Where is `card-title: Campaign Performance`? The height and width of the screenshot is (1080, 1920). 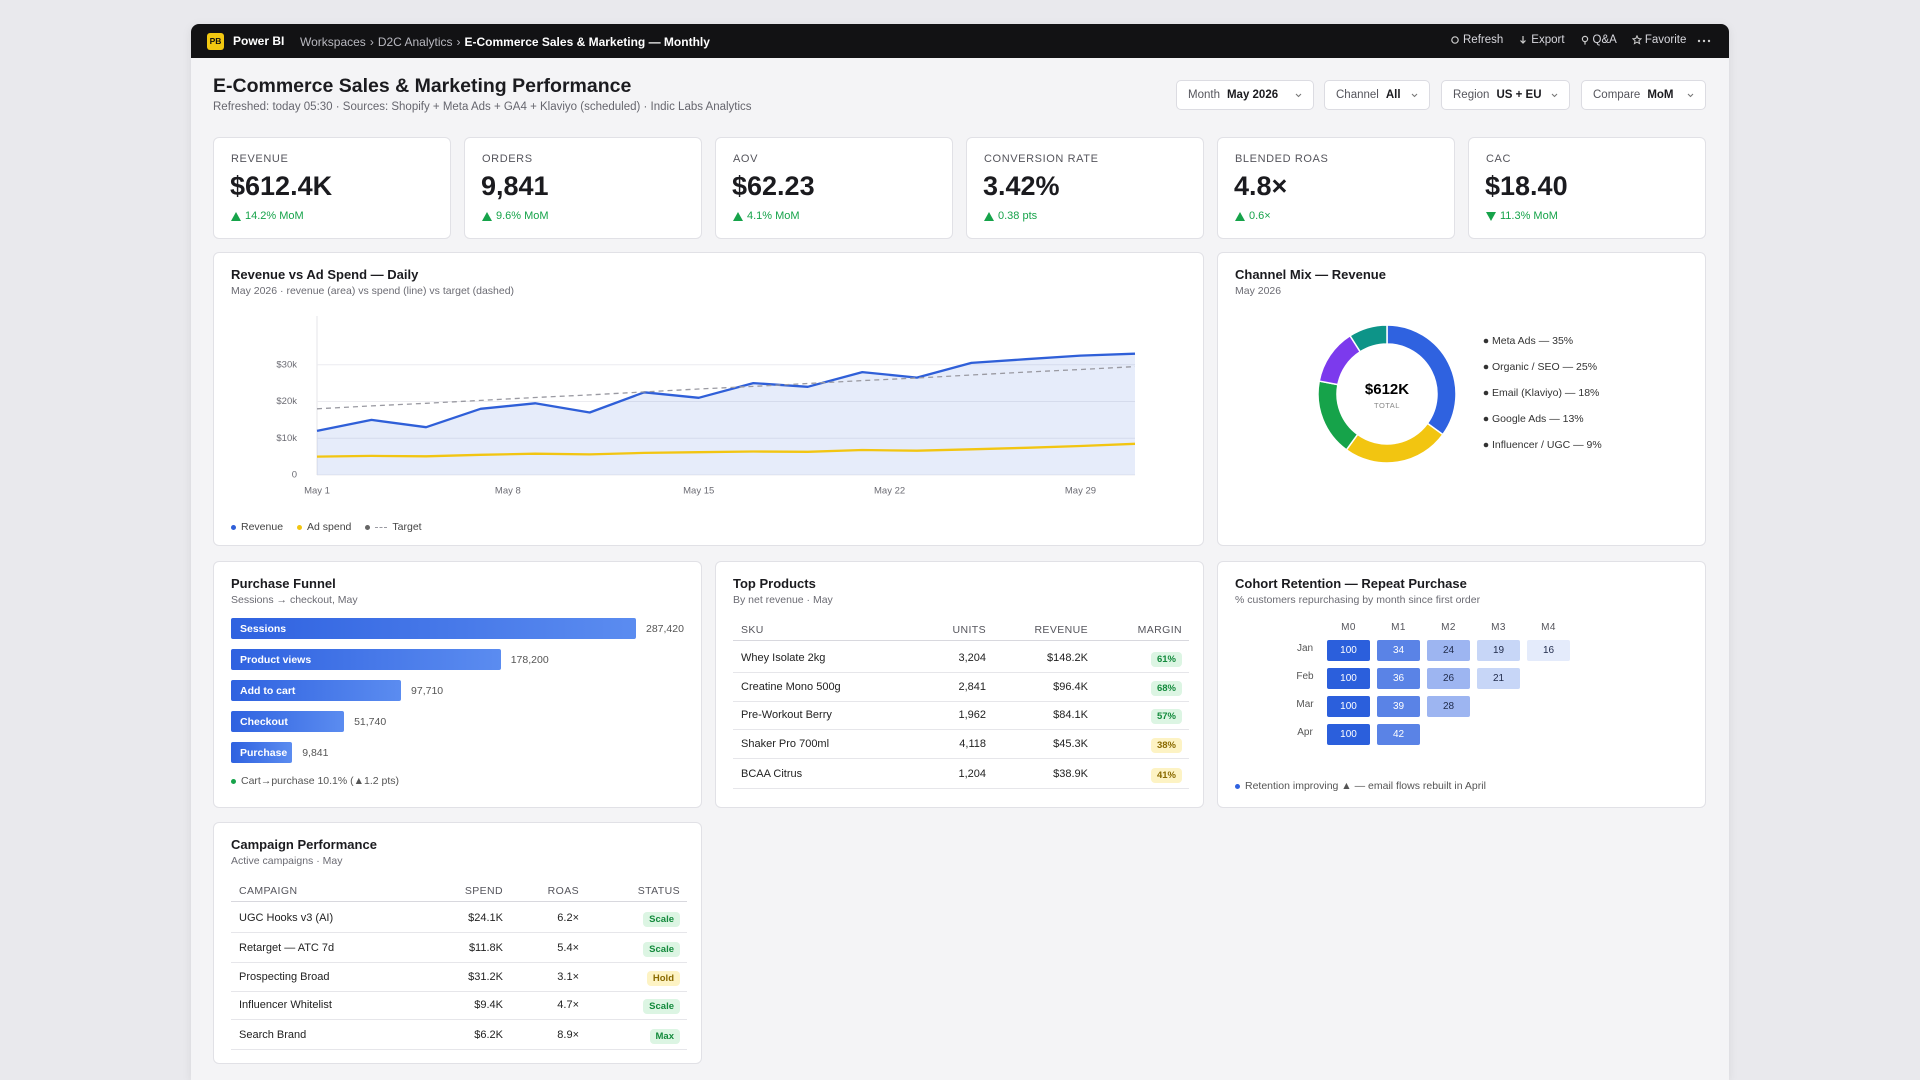
card-title: Campaign Performance is located at coordinates (304, 844).